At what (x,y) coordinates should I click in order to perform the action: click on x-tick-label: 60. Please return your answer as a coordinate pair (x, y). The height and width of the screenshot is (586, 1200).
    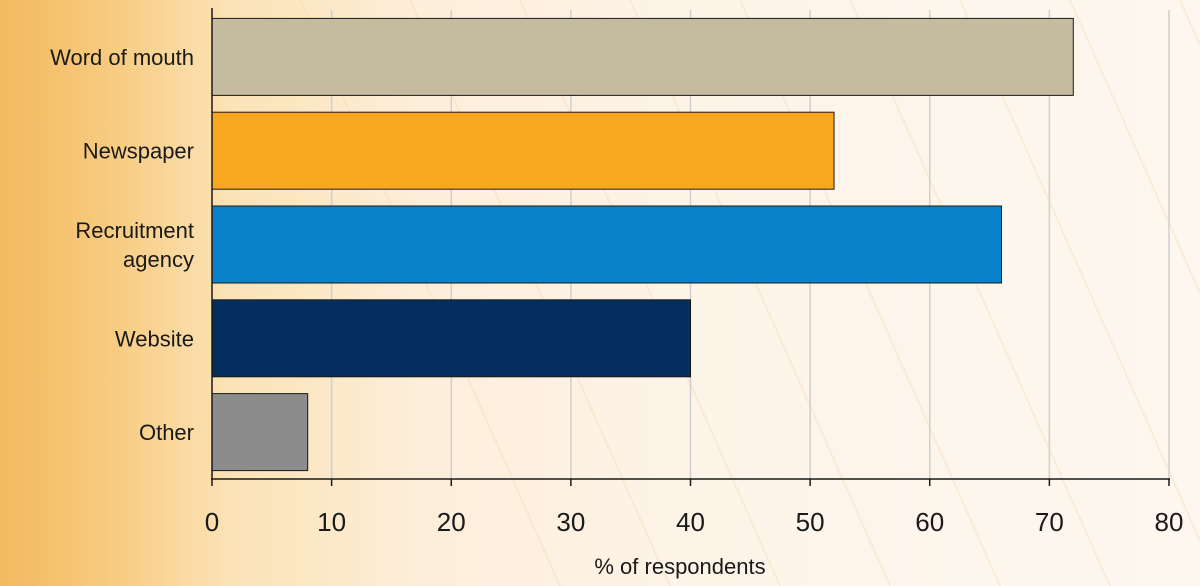
    Looking at the image, I should click on (929, 522).